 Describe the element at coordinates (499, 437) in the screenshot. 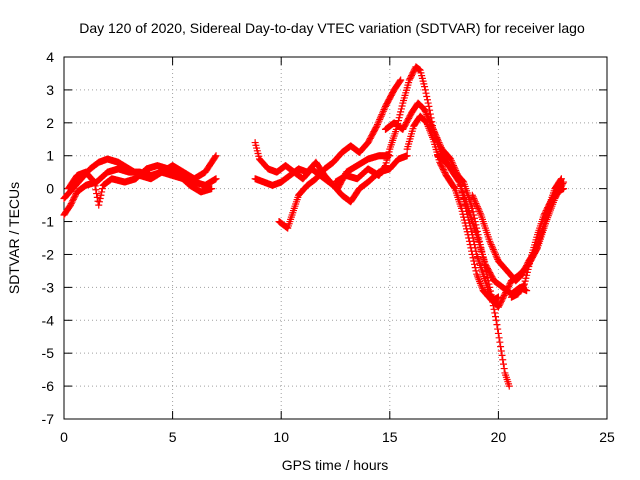

I see `x-tick-label: 20` at that location.